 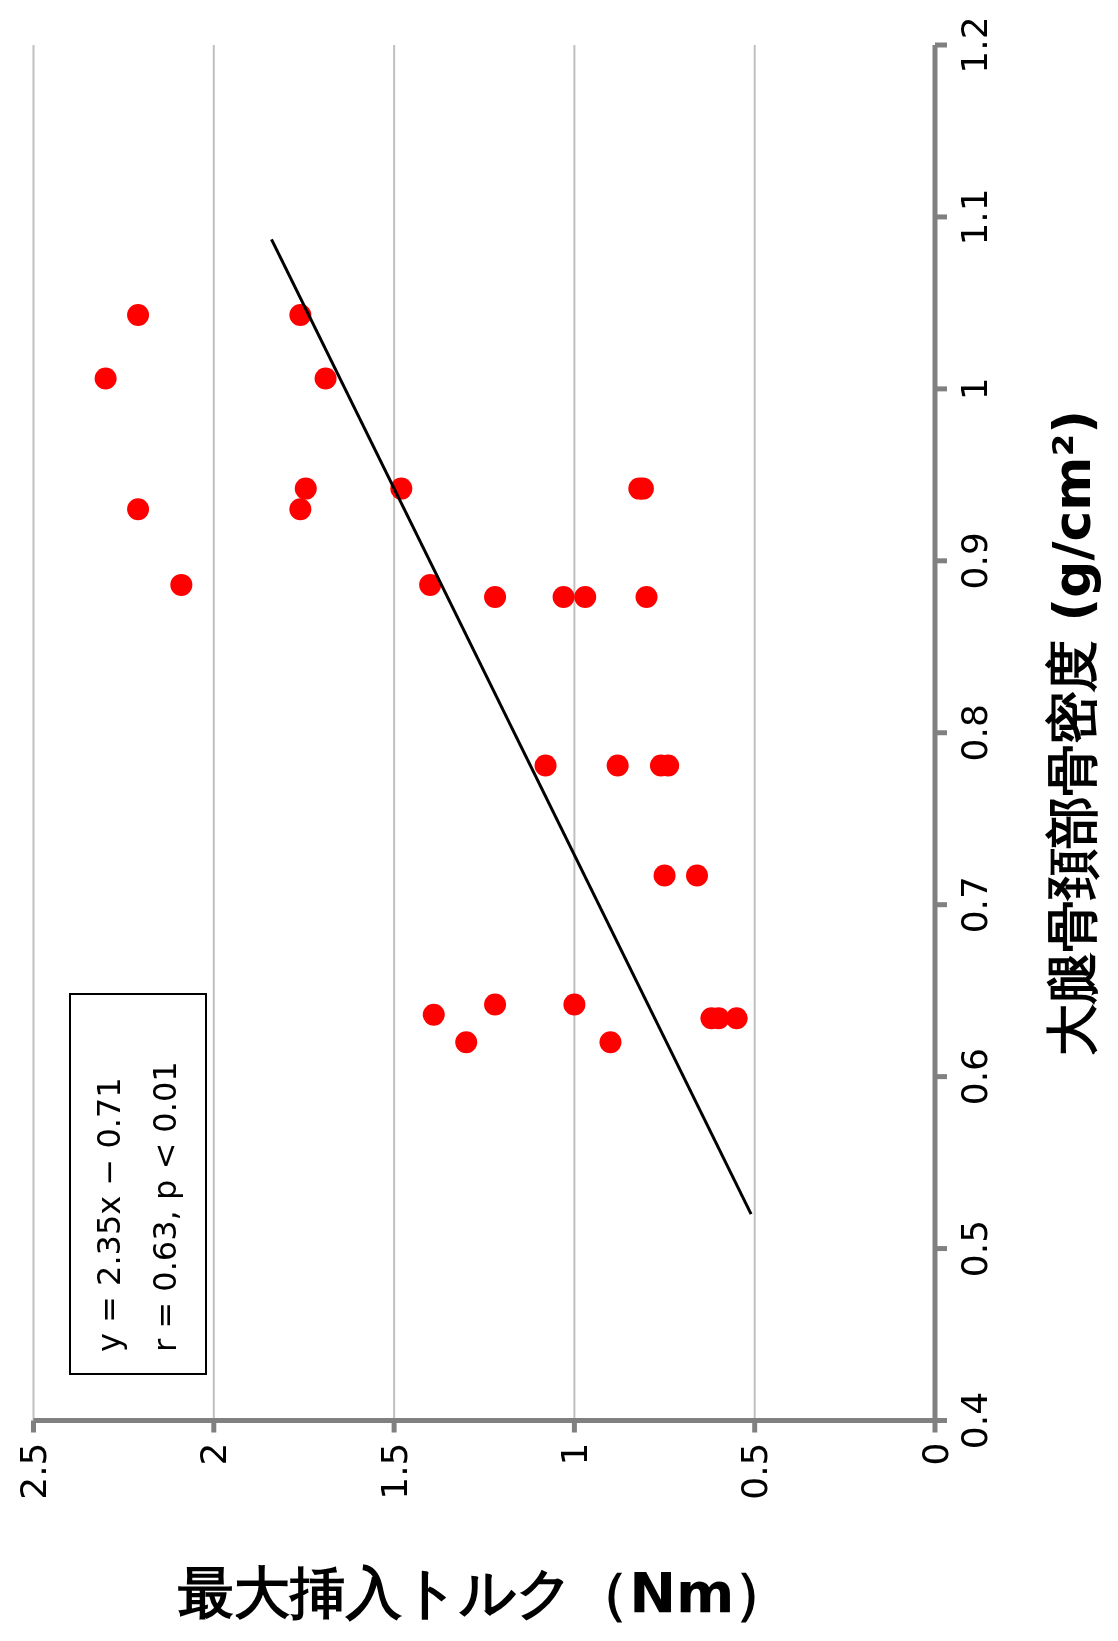 What do you see at coordinates (394, 1471) in the screenshot?
I see `x-tick-label: 1.5` at bounding box center [394, 1471].